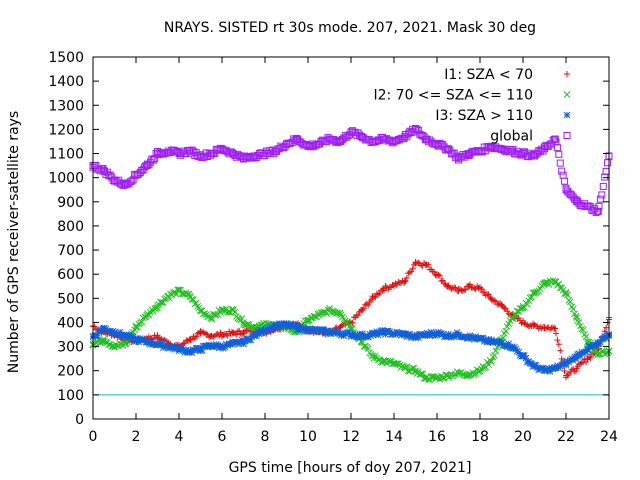  What do you see at coordinates (136, 437) in the screenshot?
I see `x-tick-label: 2` at bounding box center [136, 437].